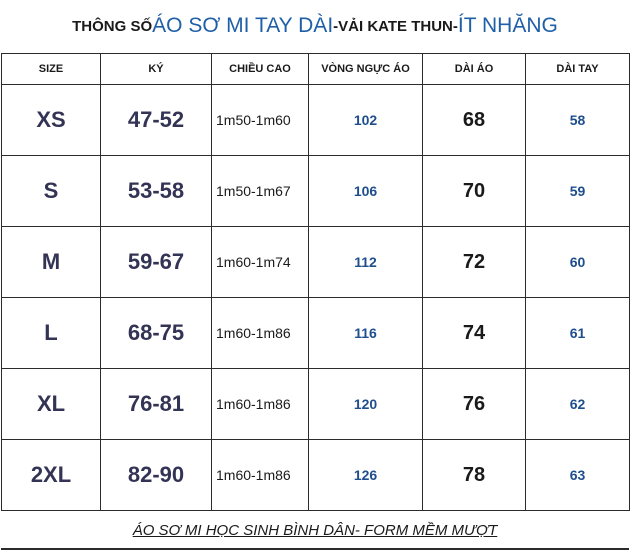 The width and height of the screenshot is (630, 557). I want to click on header-dai-ao: DÀI ÁO, so click(474, 69).